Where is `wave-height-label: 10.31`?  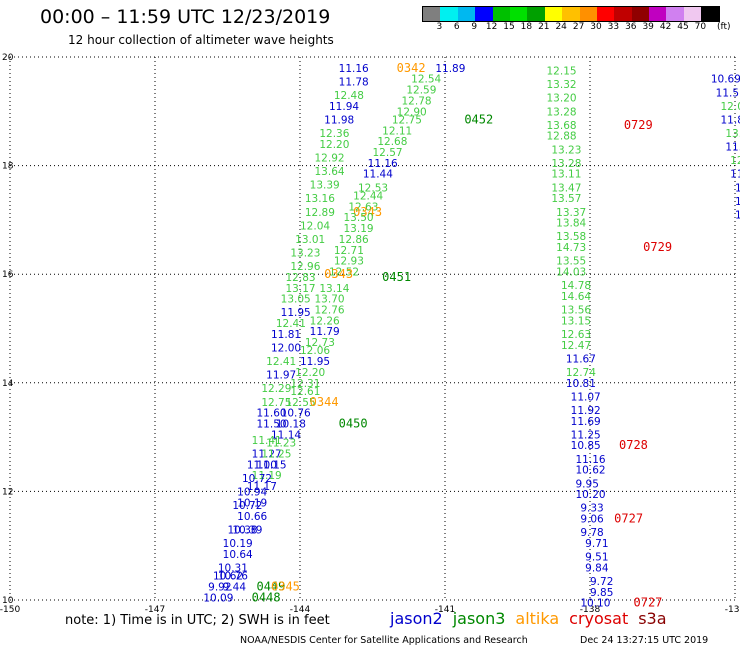 wave-height-label: 10.31 is located at coordinates (233, 568).